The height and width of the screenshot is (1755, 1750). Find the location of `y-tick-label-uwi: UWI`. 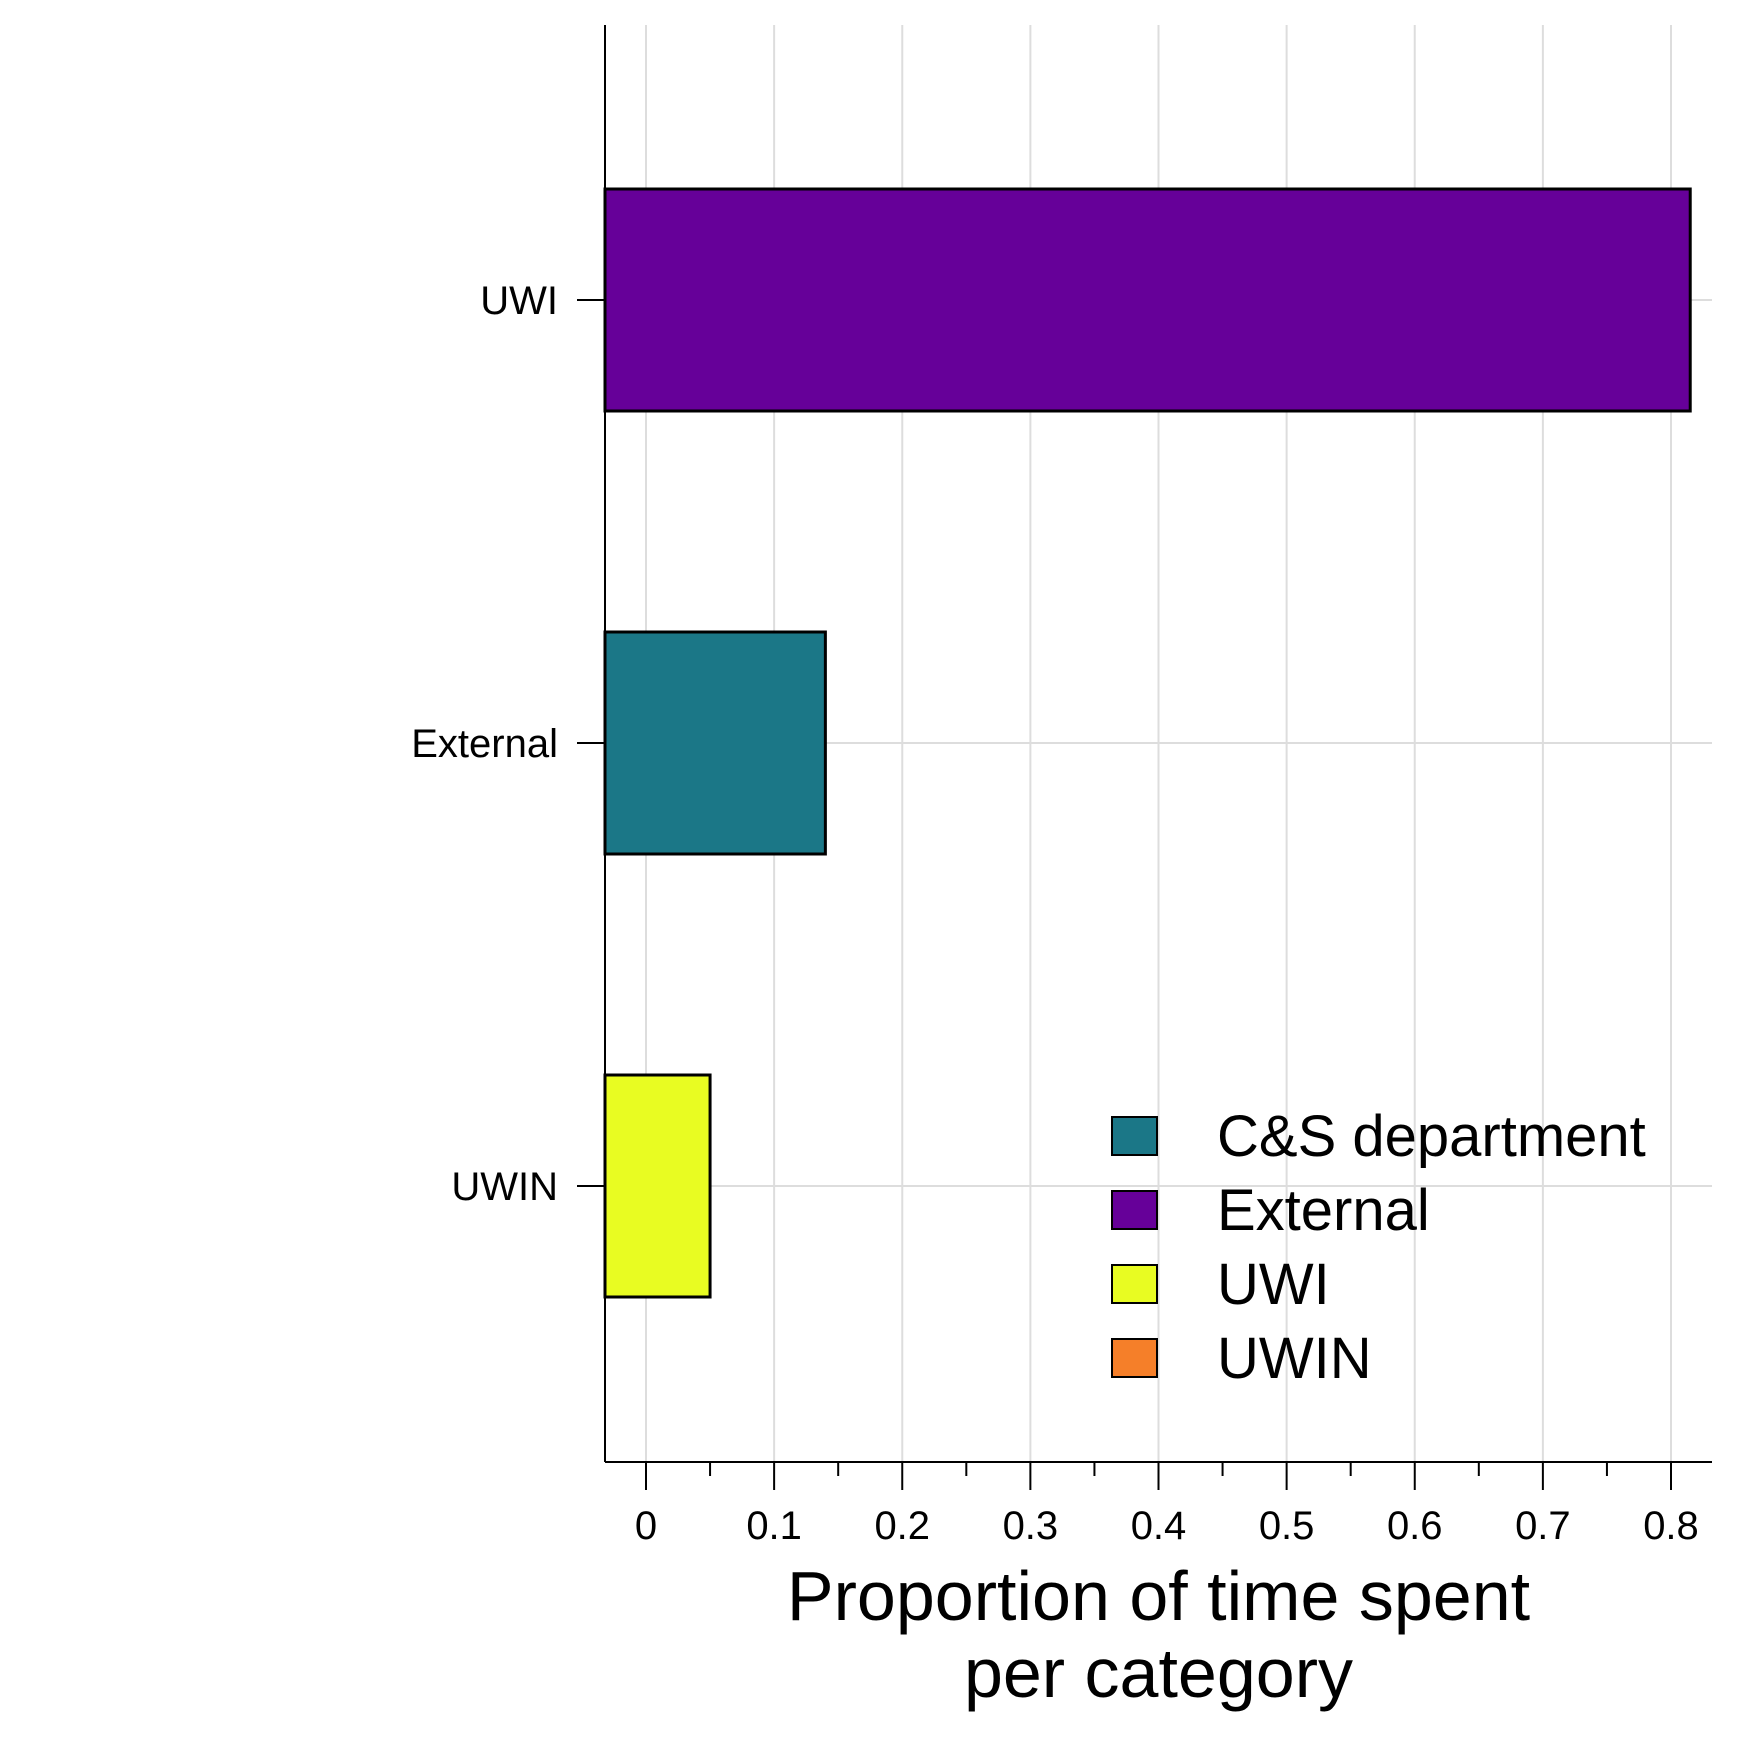

y-tick-label-uwi: UWI is located at coordinates (519, 301).